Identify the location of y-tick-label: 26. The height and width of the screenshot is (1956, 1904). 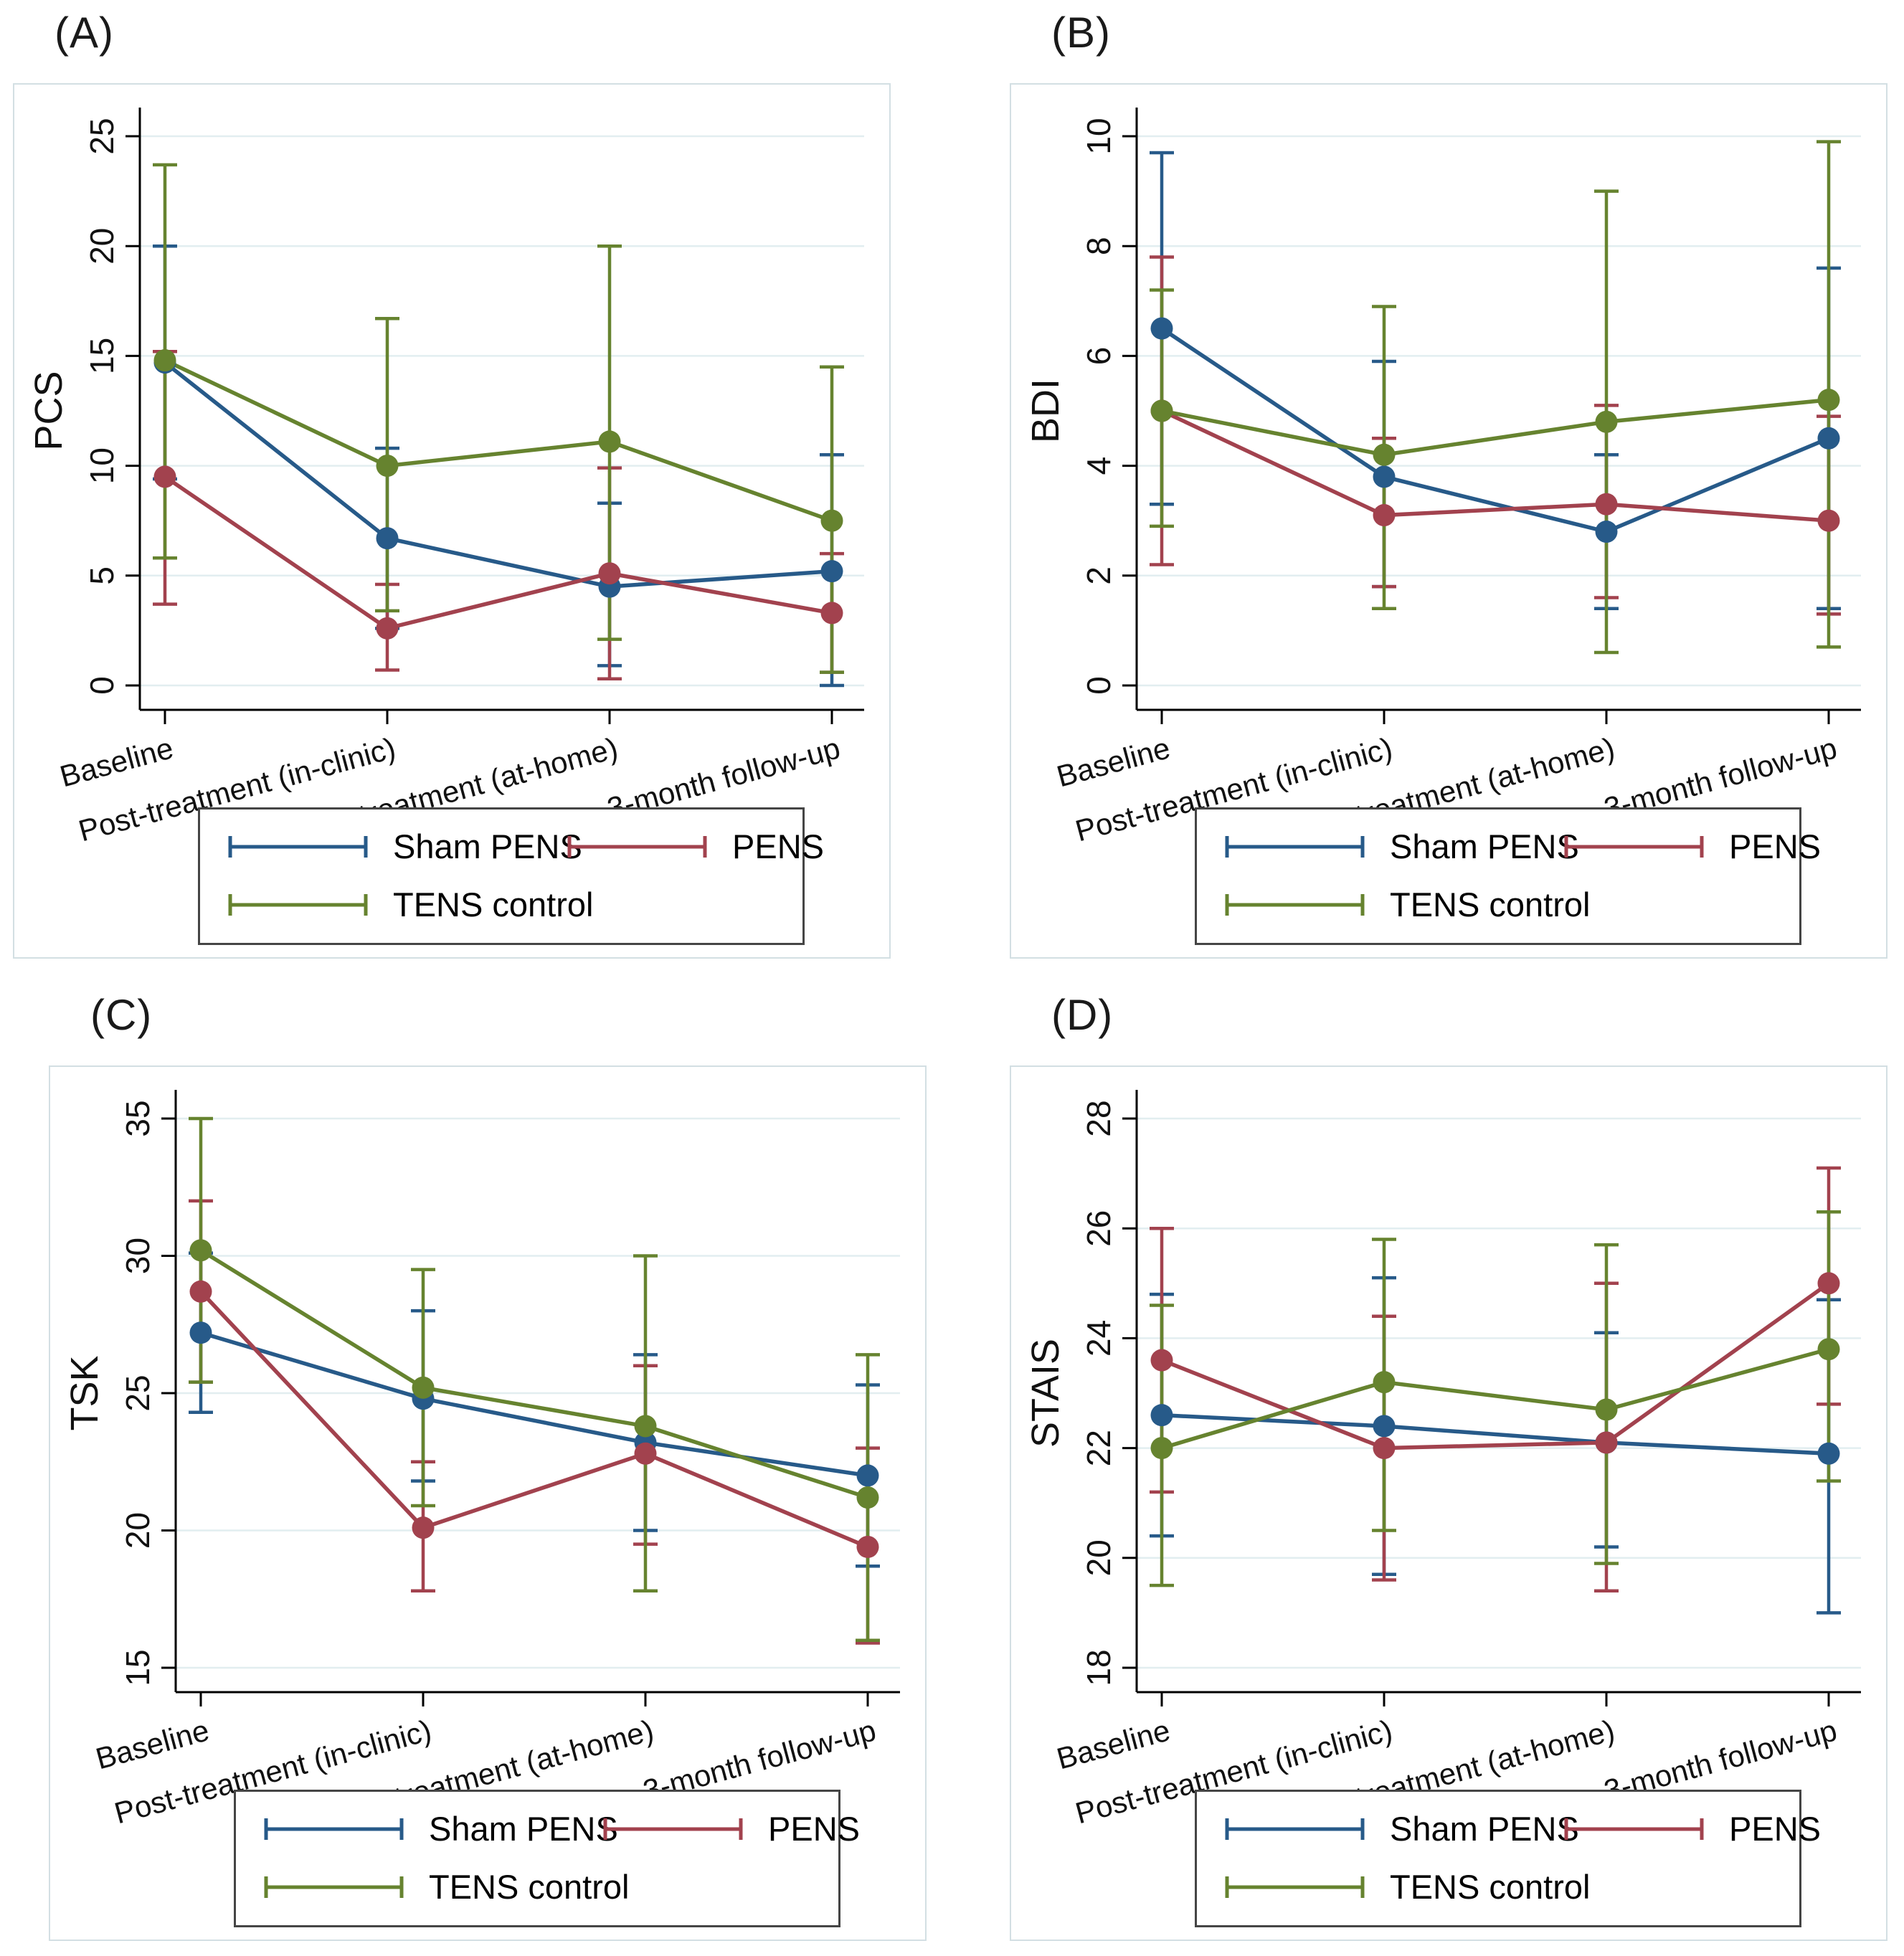
(1098, 1228).